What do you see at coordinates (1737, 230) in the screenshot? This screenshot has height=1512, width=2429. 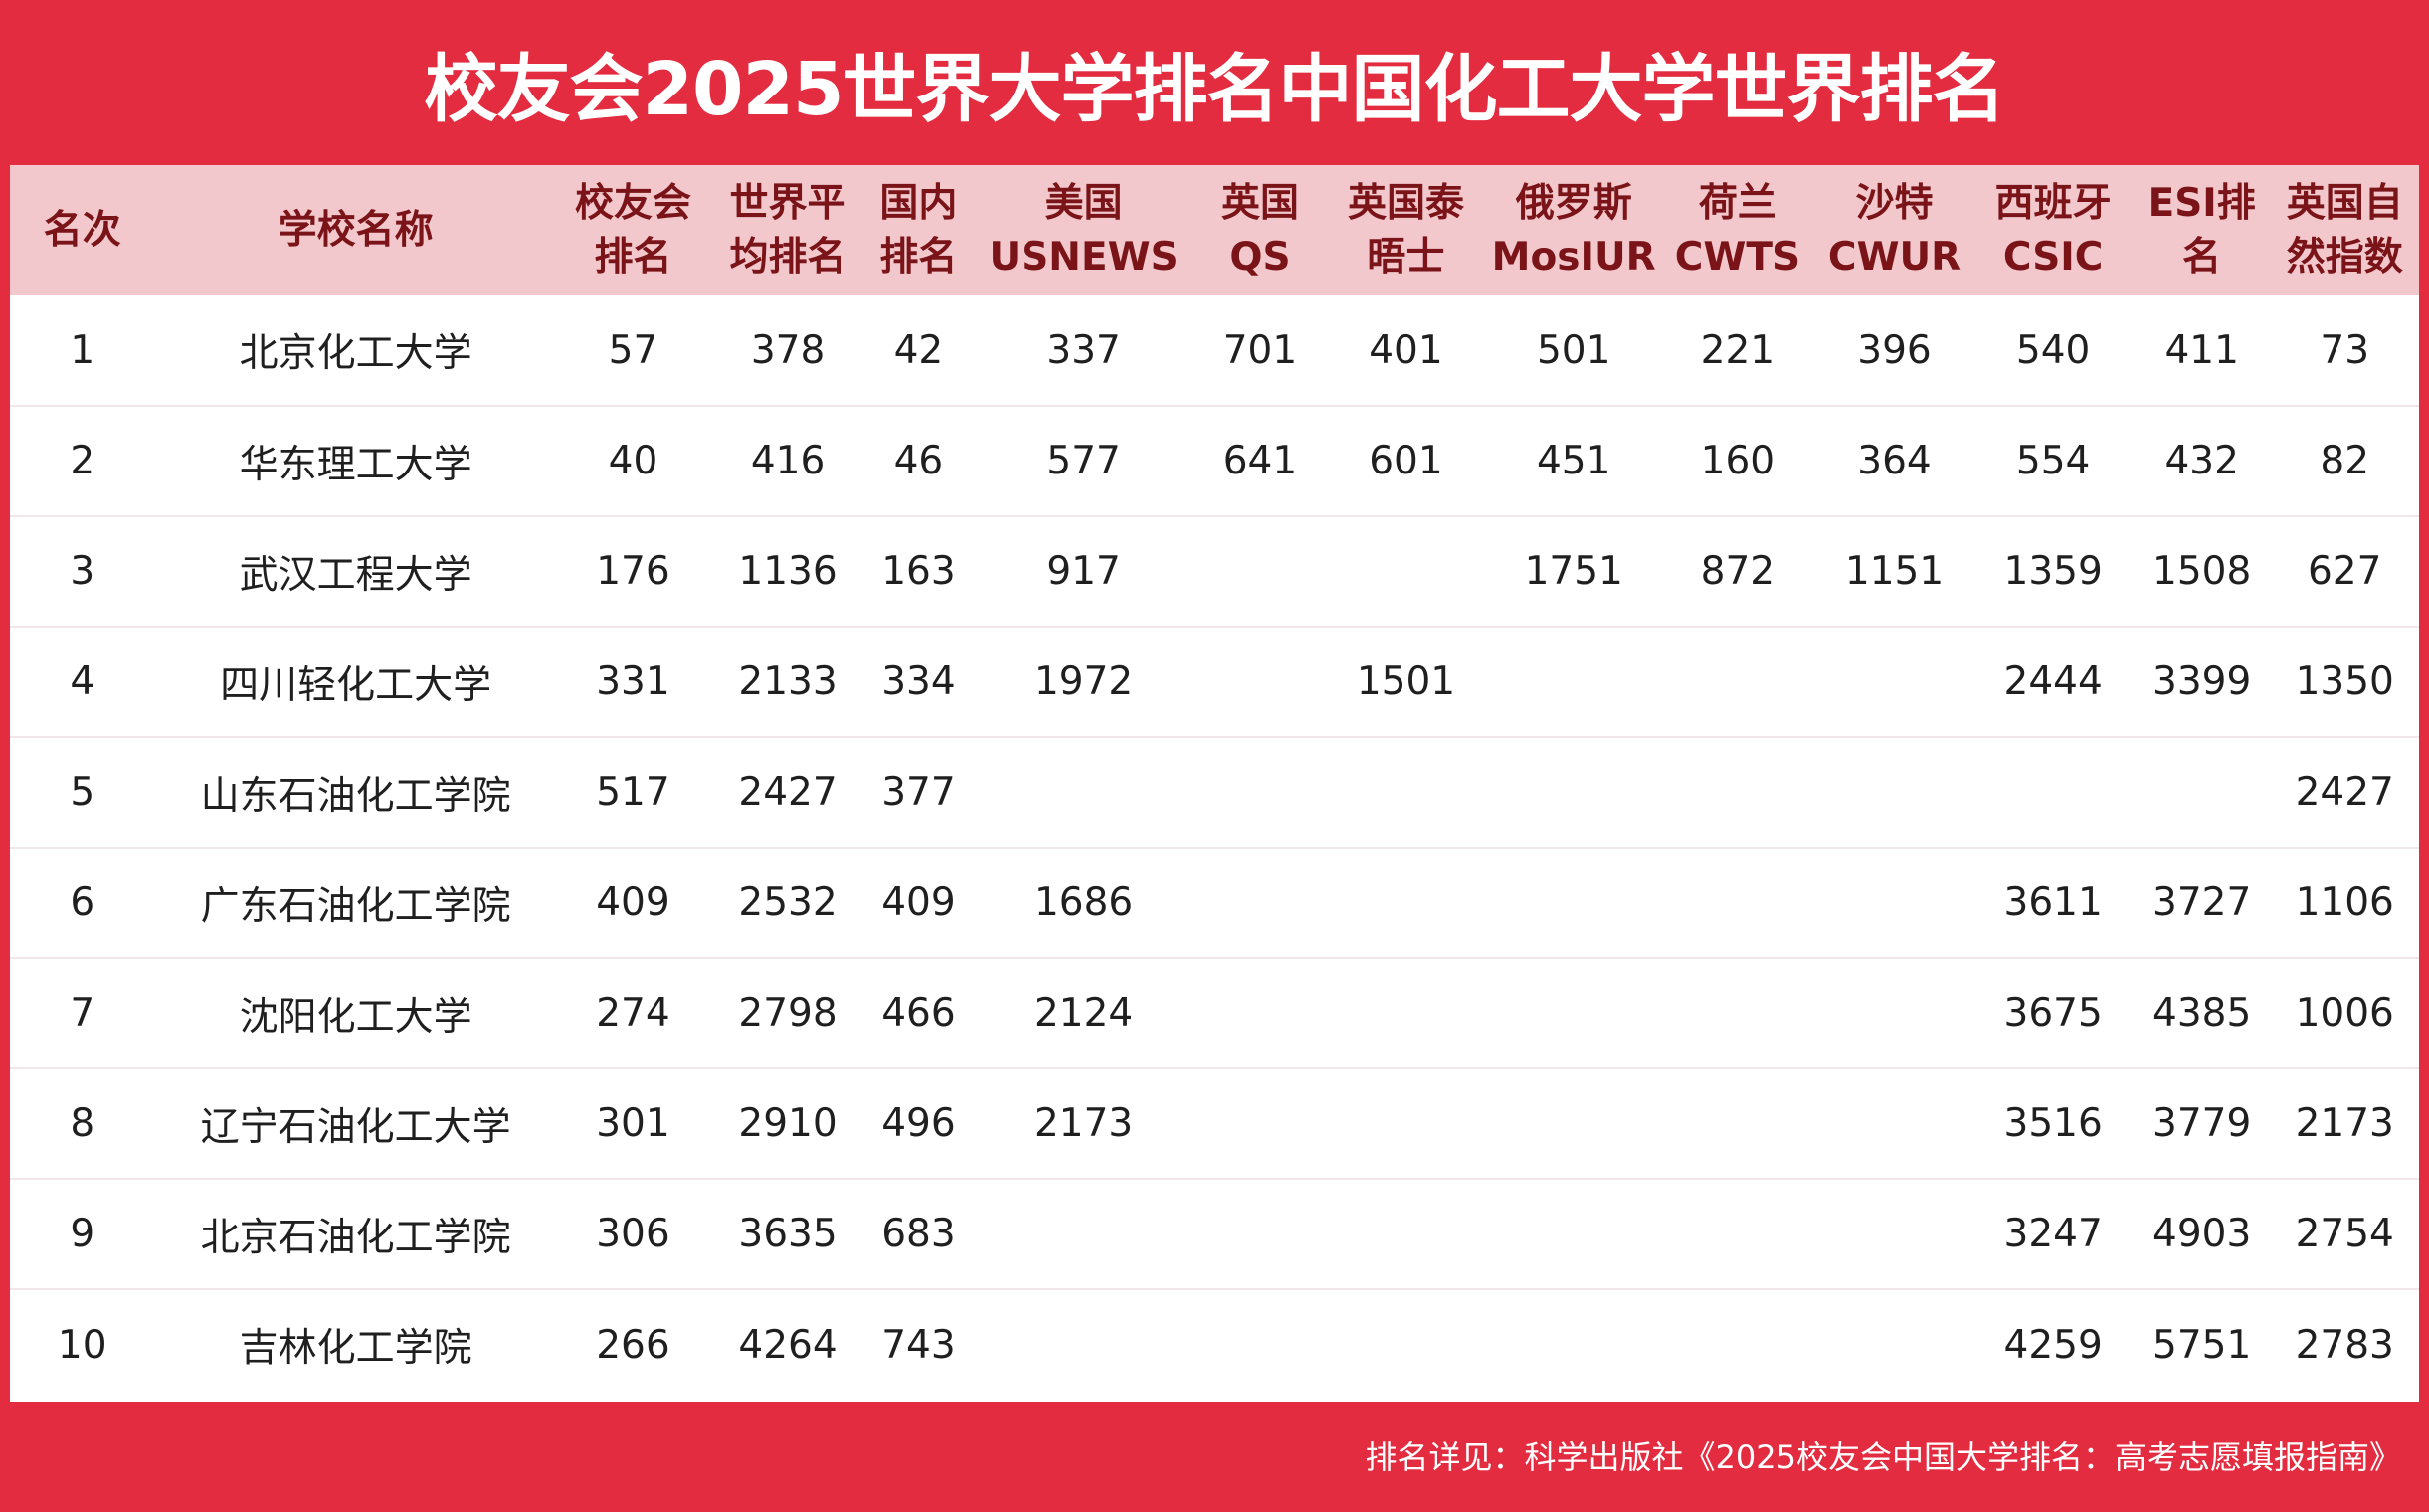 I see `cwts-rank-header: 荷兰 CWTS` at bounding box center [1737, 230].